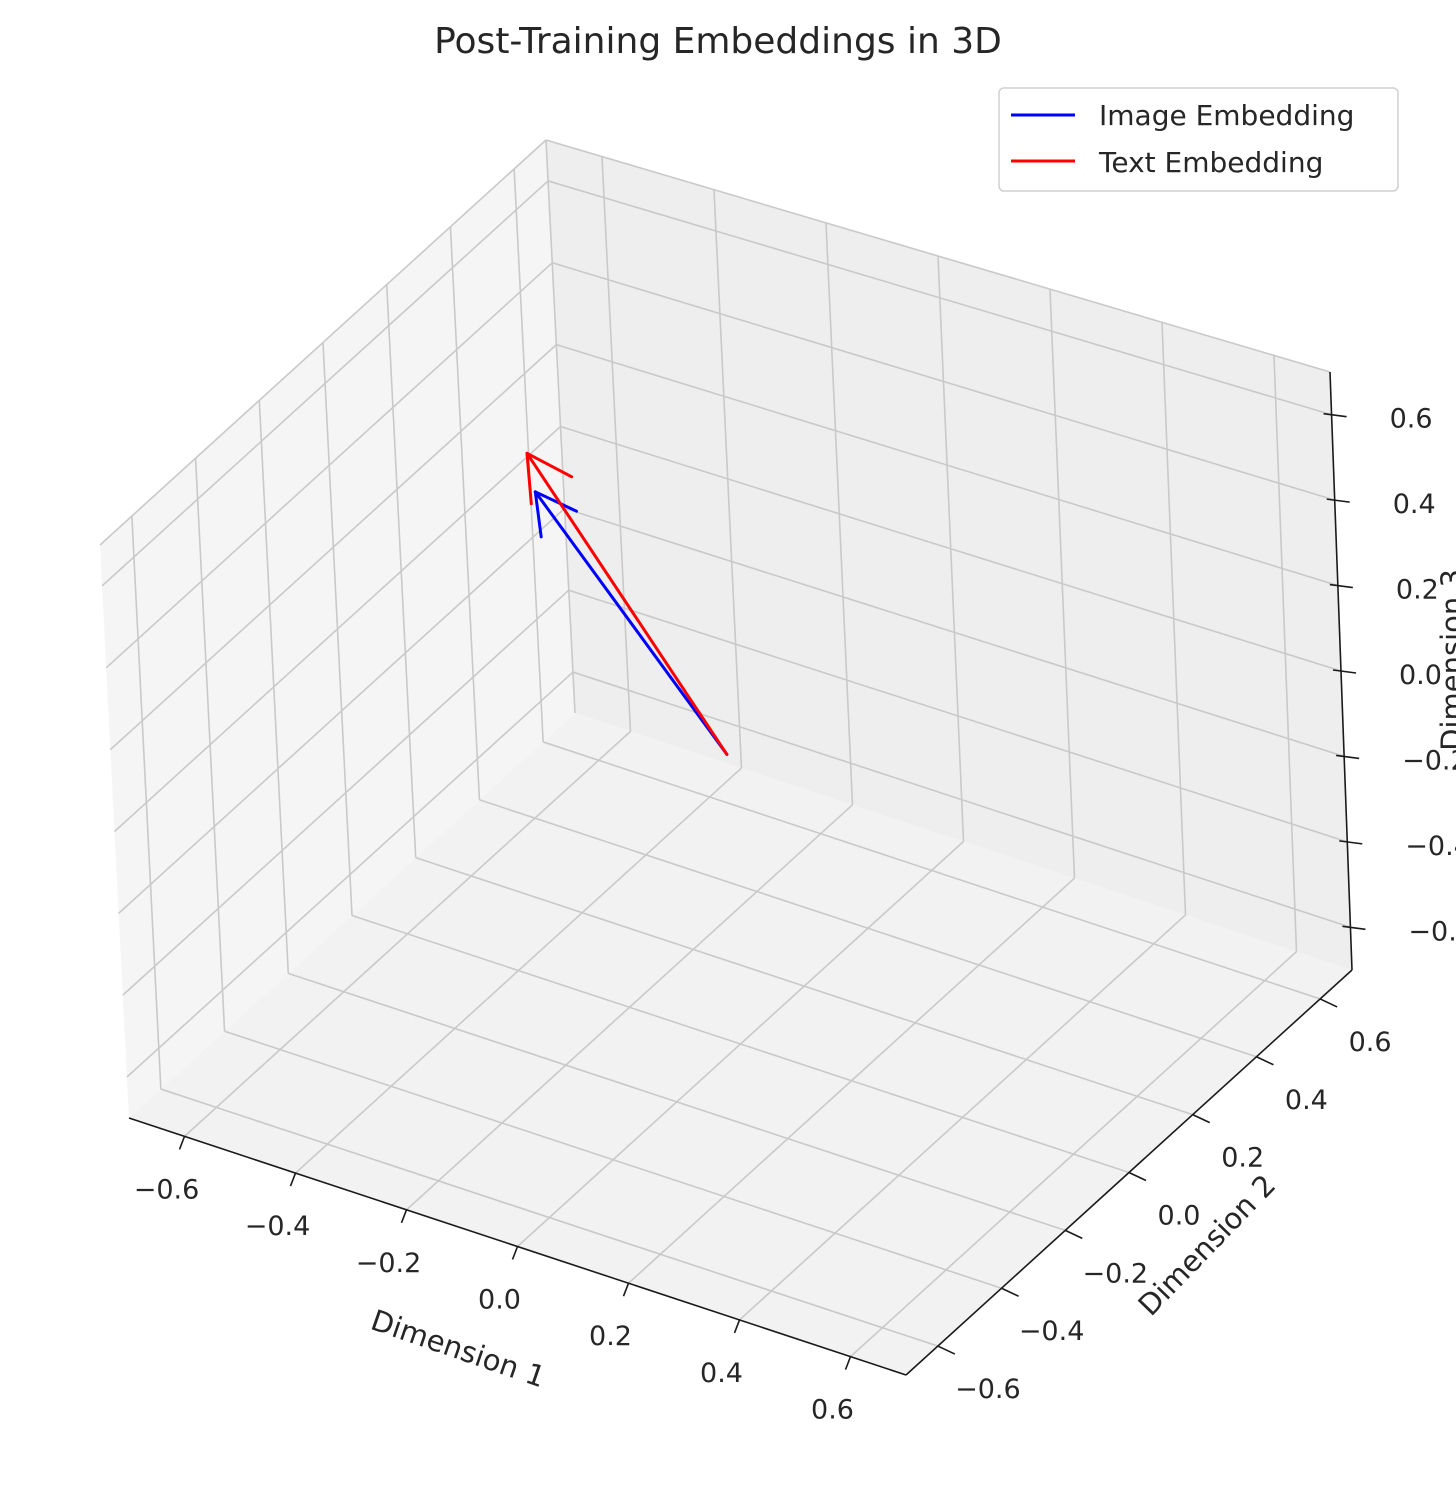 The image size is (1456, 1485). I want to click on z-tick-label: 0.6, so click(1411, 419).